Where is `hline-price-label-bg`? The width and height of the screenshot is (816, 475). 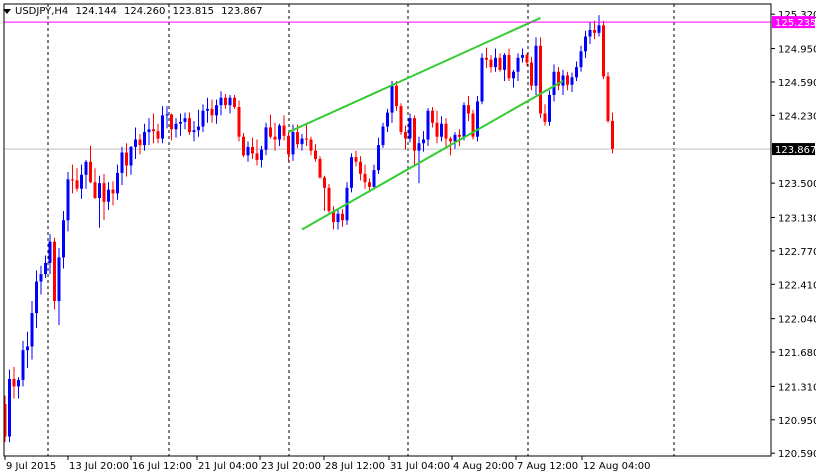 hline-price-label-bg is located at coordinates (793, 22).